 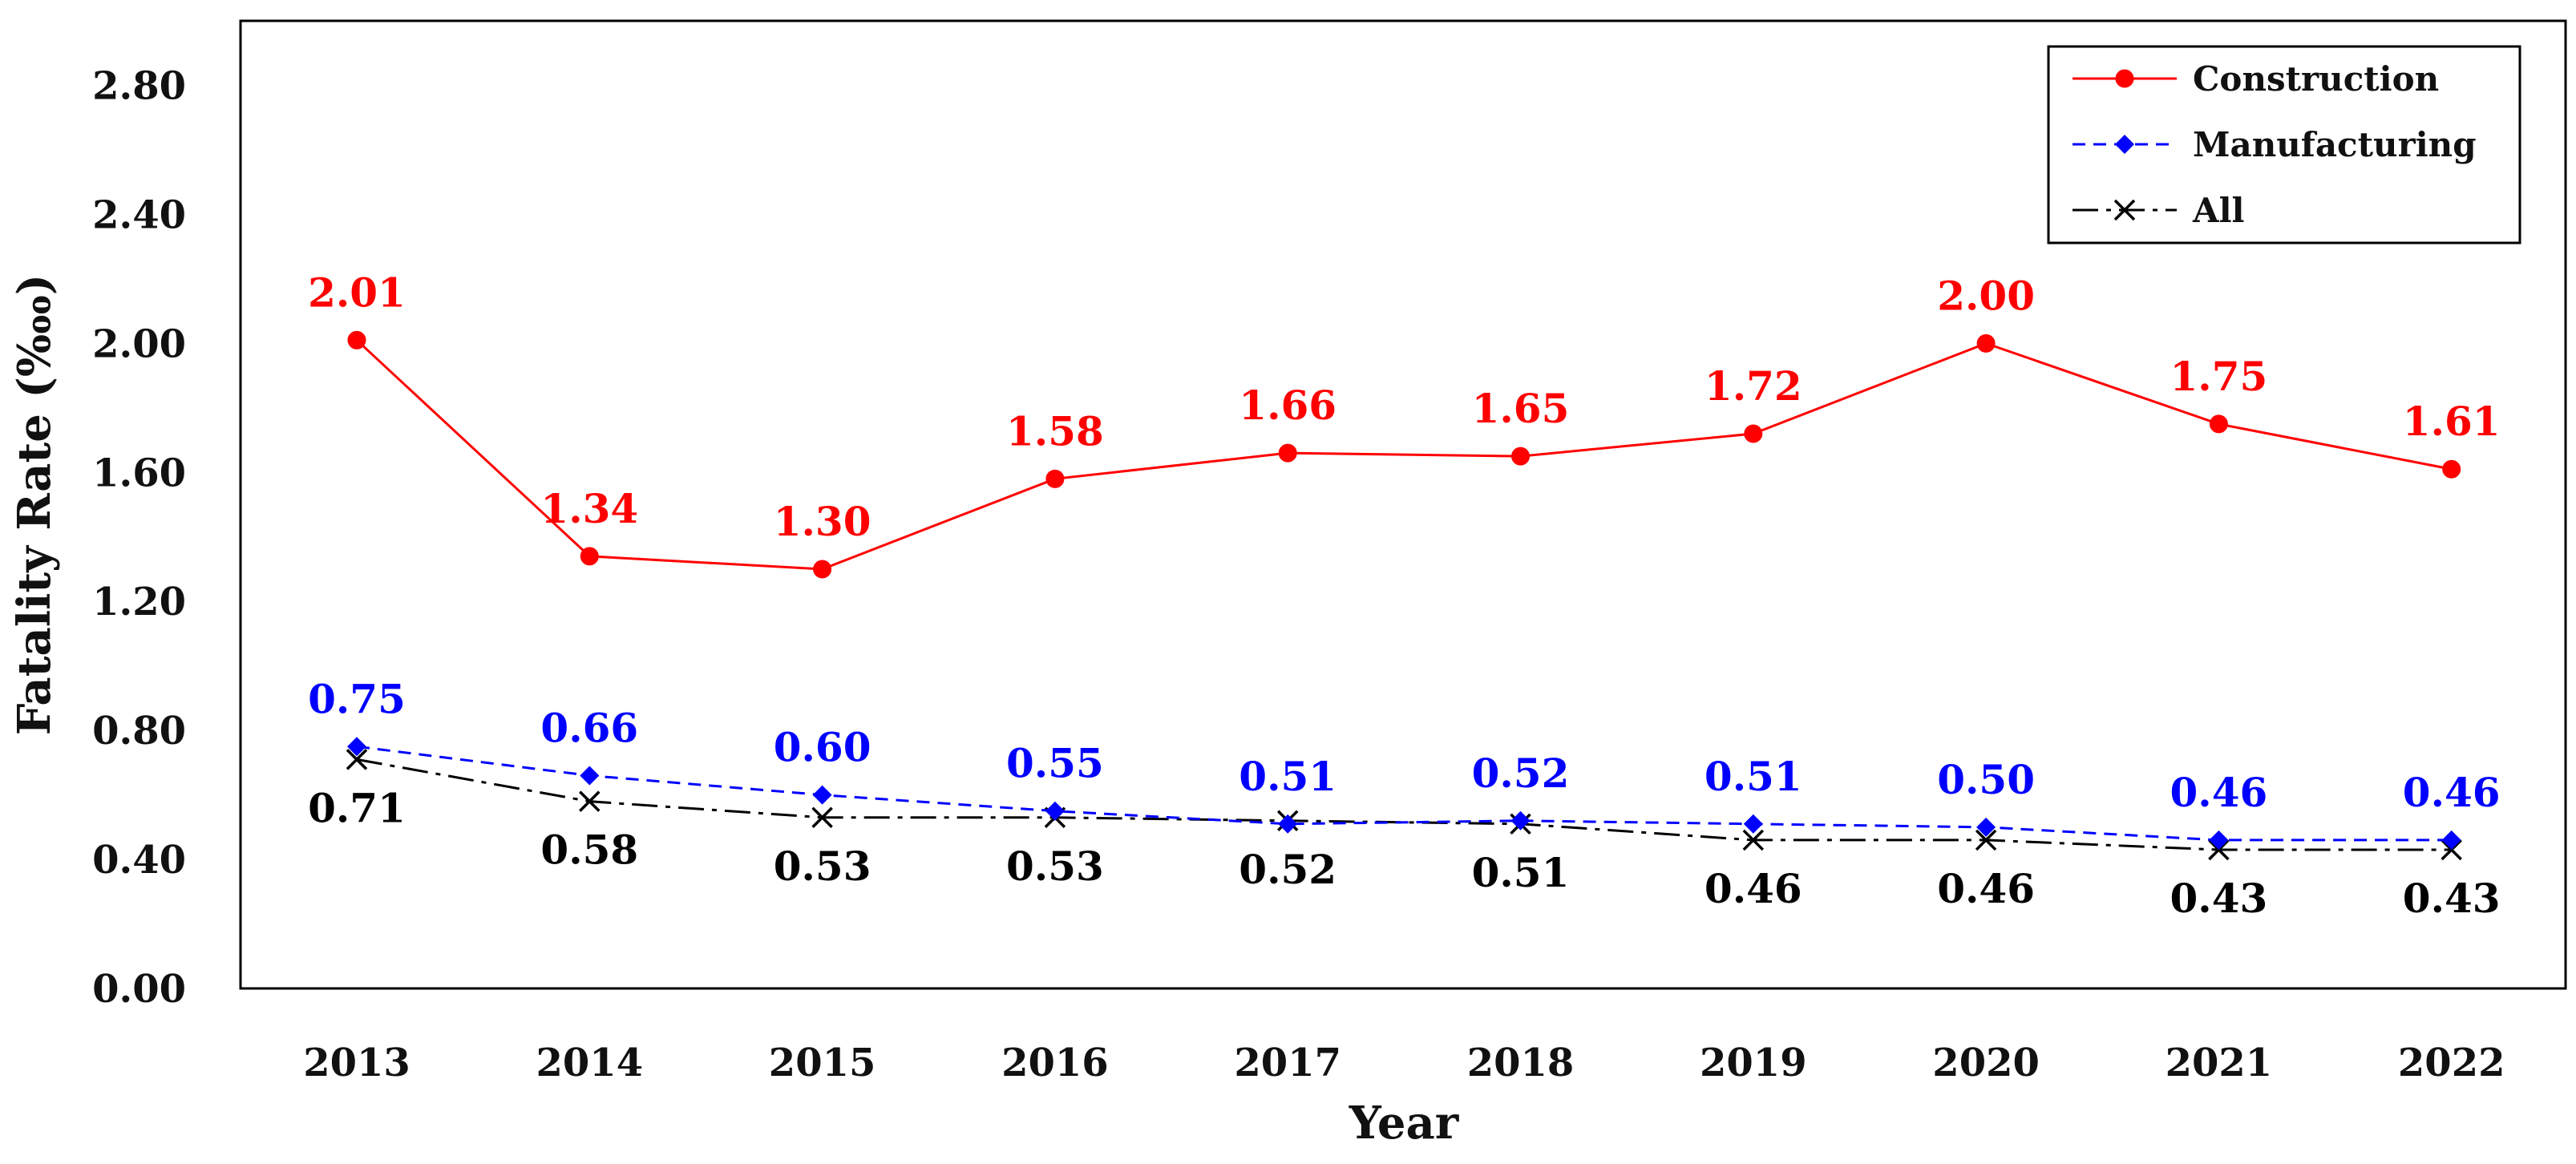 I want to click on data-label-construction: 2.01, so click(x=357, y=292).